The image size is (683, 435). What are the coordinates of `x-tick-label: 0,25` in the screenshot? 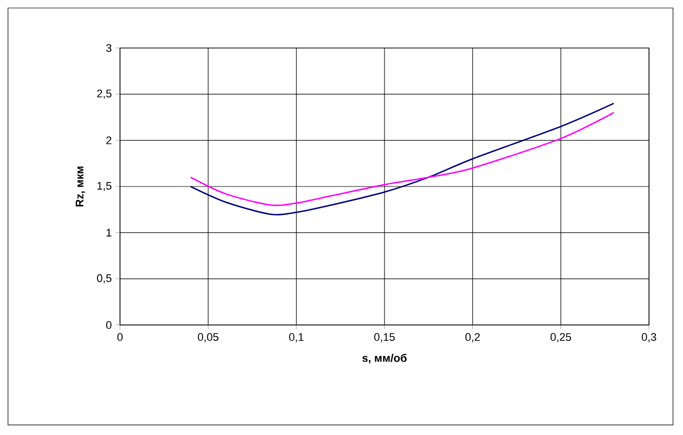 It's located at (561, 337).